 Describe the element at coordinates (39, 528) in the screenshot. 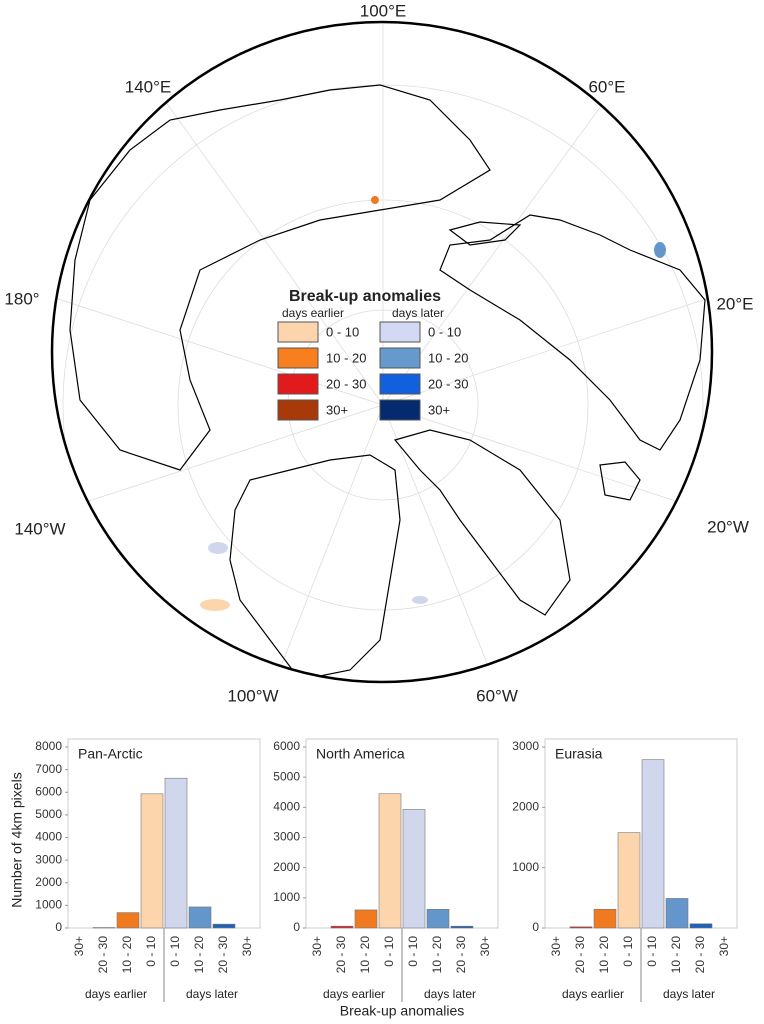

I see `longitude-label: 140°W` at that location.